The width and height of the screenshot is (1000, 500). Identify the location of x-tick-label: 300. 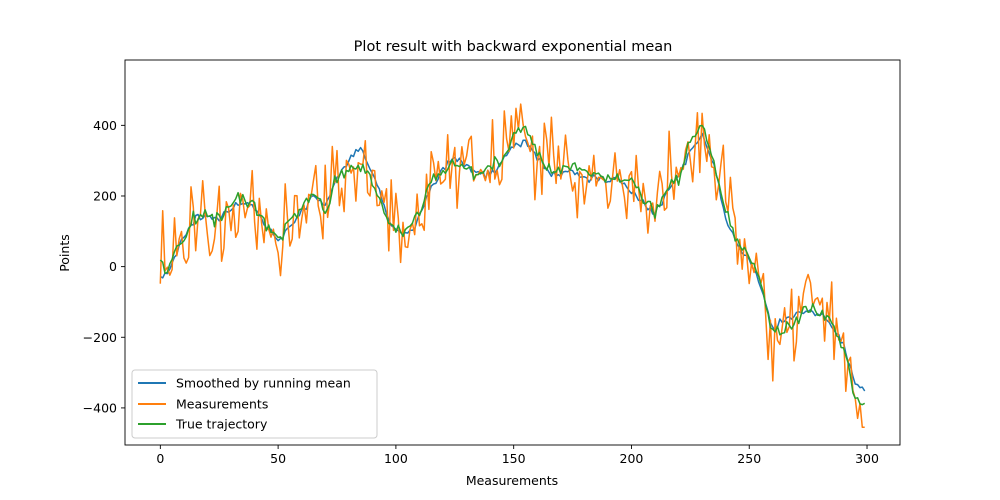
(867, 458).